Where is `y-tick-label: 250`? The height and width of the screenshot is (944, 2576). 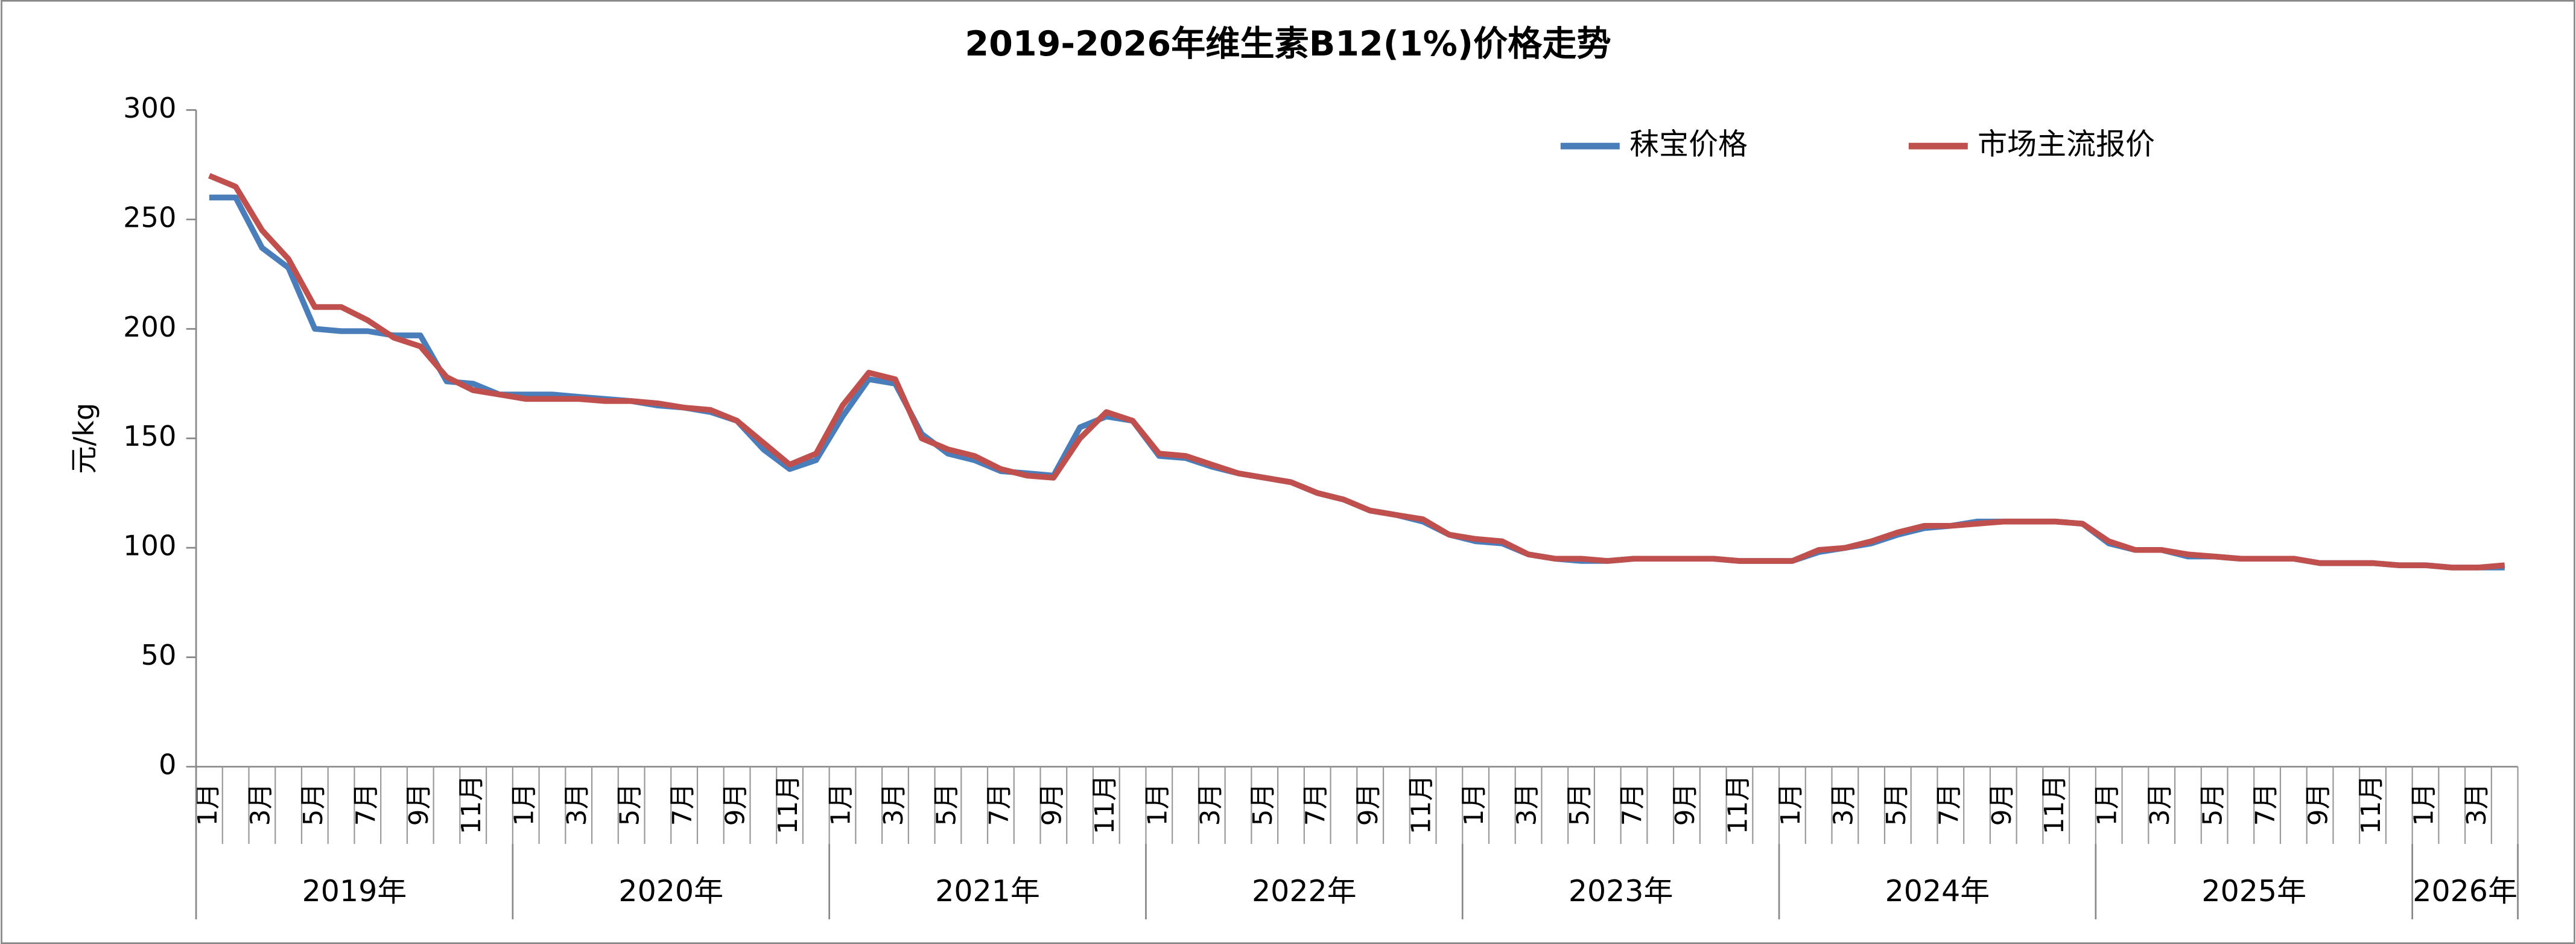
y-tick-label: 250 is located at coordinates (149, 217).